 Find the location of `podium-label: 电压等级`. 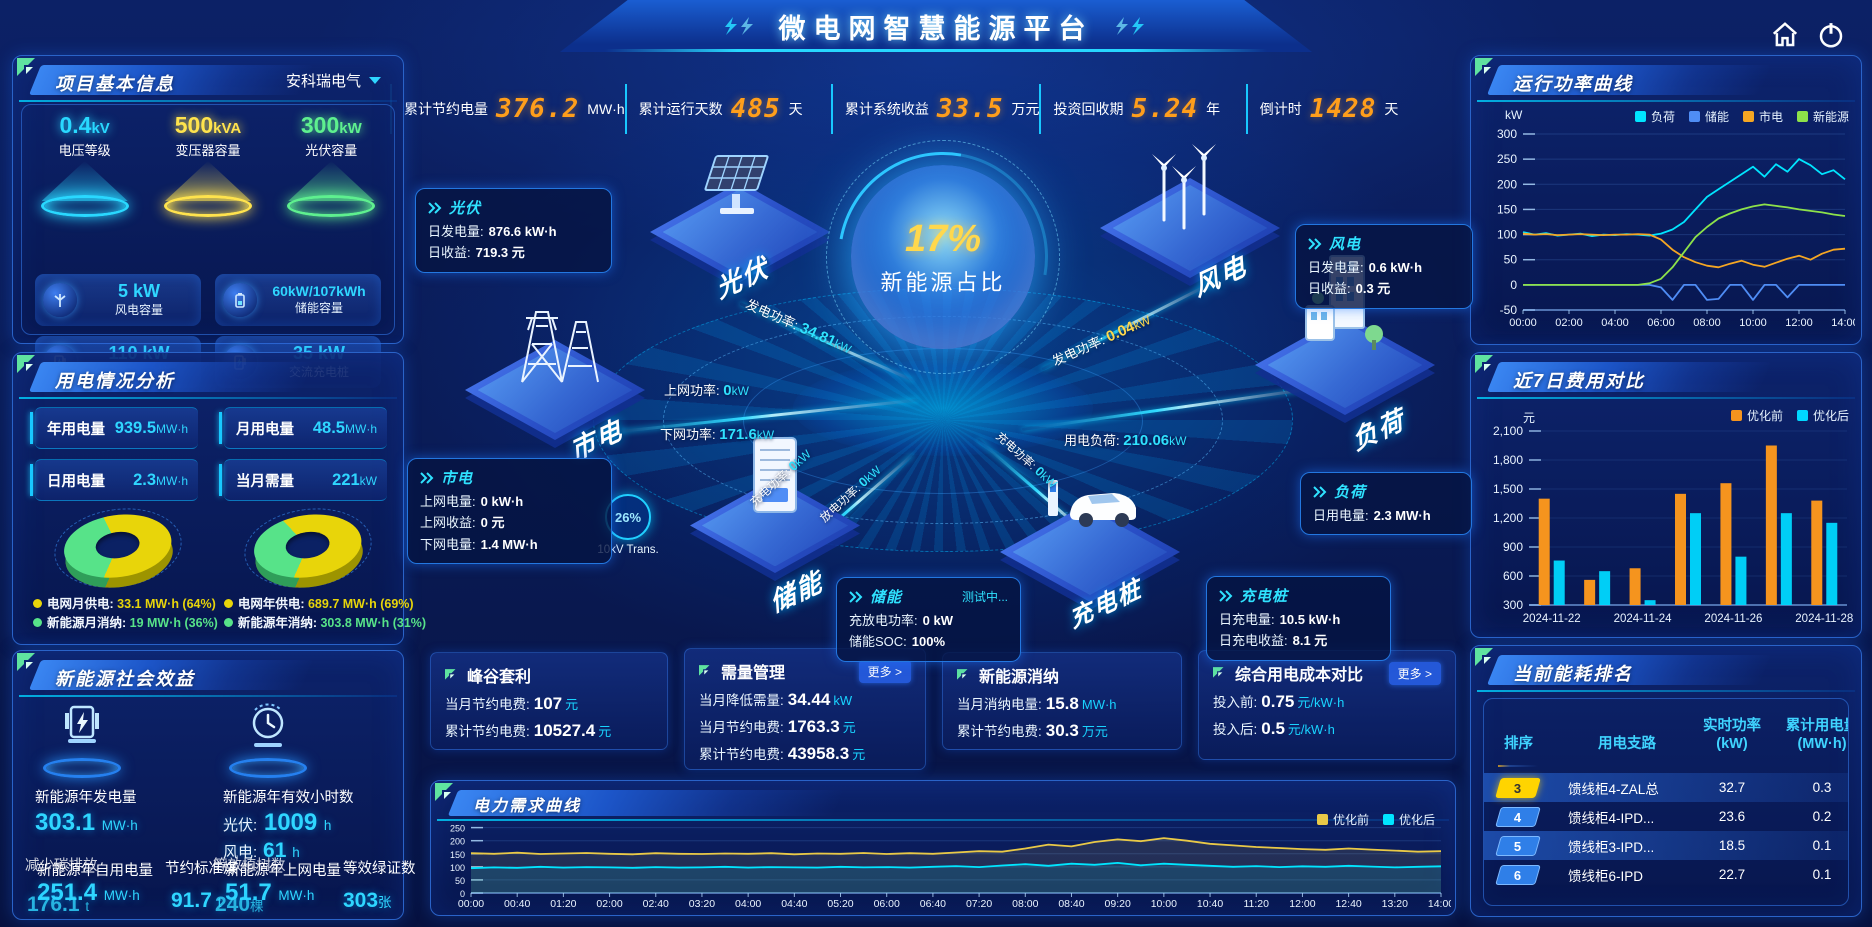

podium-label: 电压等级 is located at coordinates (84, 150).